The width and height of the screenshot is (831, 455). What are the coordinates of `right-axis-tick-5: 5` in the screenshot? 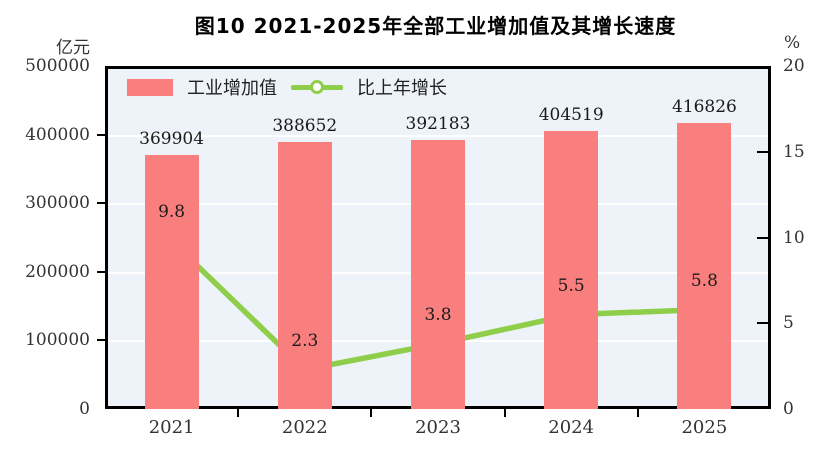 It's located at (788, 323).